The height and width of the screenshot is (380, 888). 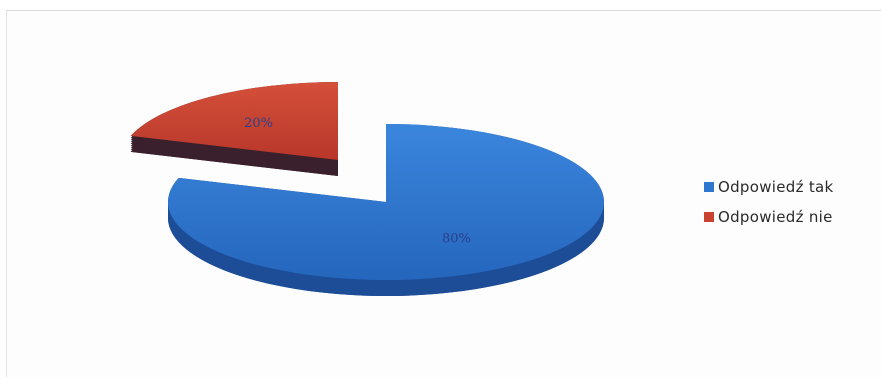 I want to click on pie-slice-nie, so click(x=234, y=129).